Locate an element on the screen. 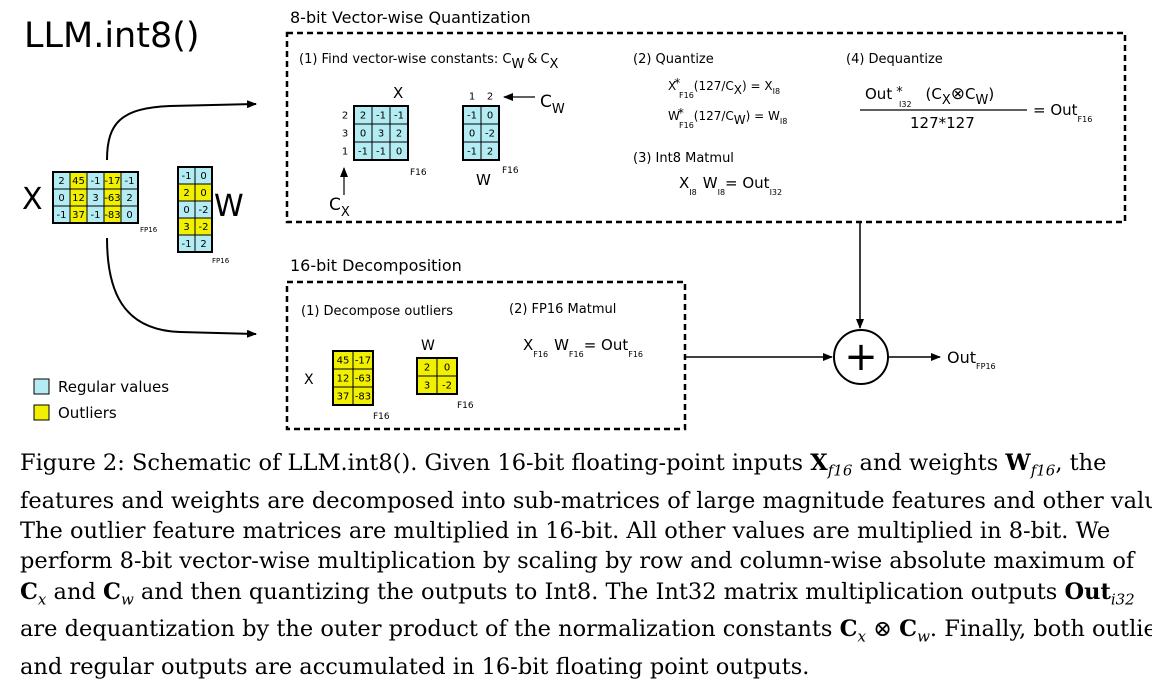 The image size is (1152, 683). row-constant: 3 is located at coordinates (345, 134).